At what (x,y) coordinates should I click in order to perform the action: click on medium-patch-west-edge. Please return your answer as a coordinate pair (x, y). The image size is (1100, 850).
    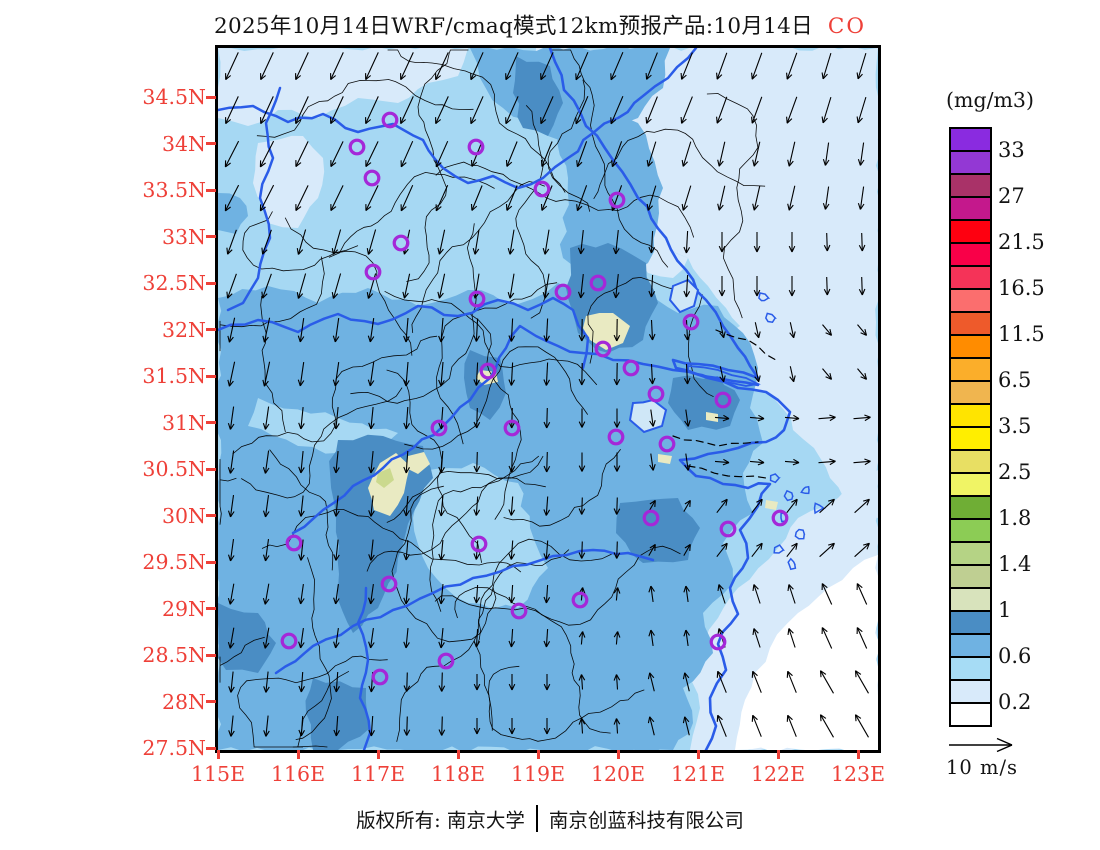
    Looking at the image, I should click on (233, 213).